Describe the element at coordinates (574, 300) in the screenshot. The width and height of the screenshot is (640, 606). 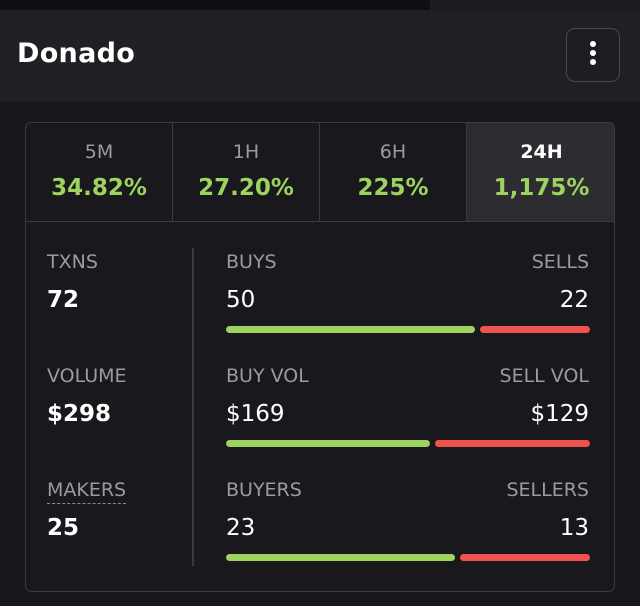
I see `sell-value: 22` at that location.